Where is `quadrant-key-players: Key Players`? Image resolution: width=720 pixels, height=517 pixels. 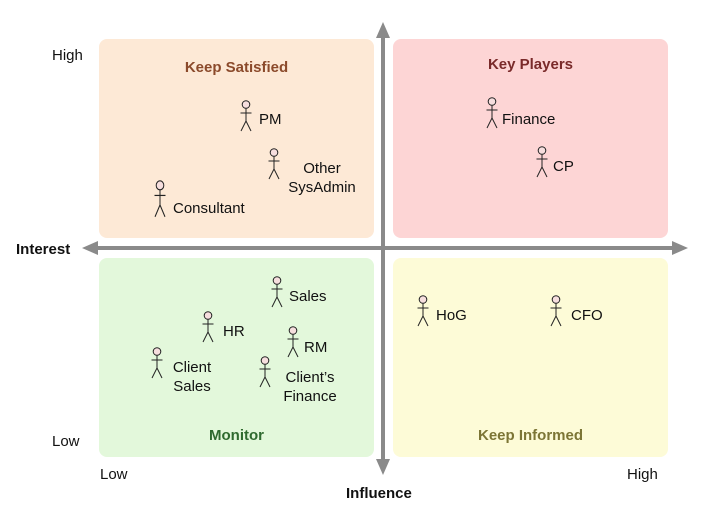 quadrant-key-players: Key Players is located at coordinates (530, 138).